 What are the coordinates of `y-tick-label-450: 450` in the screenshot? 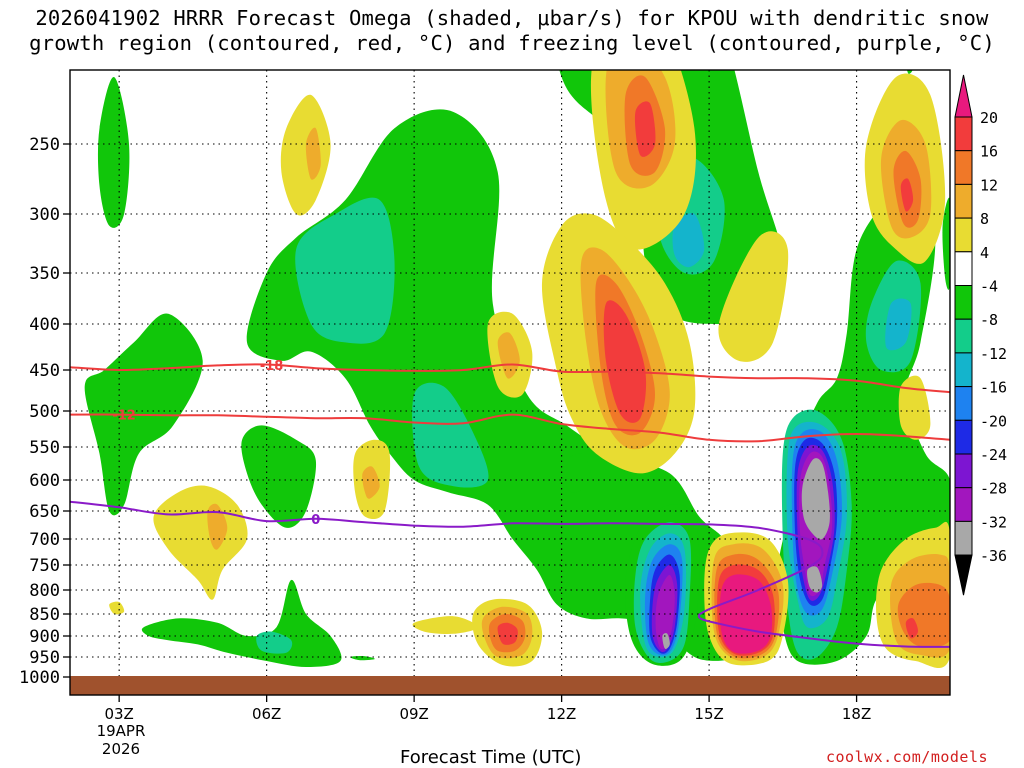 It's located at (44, 371).